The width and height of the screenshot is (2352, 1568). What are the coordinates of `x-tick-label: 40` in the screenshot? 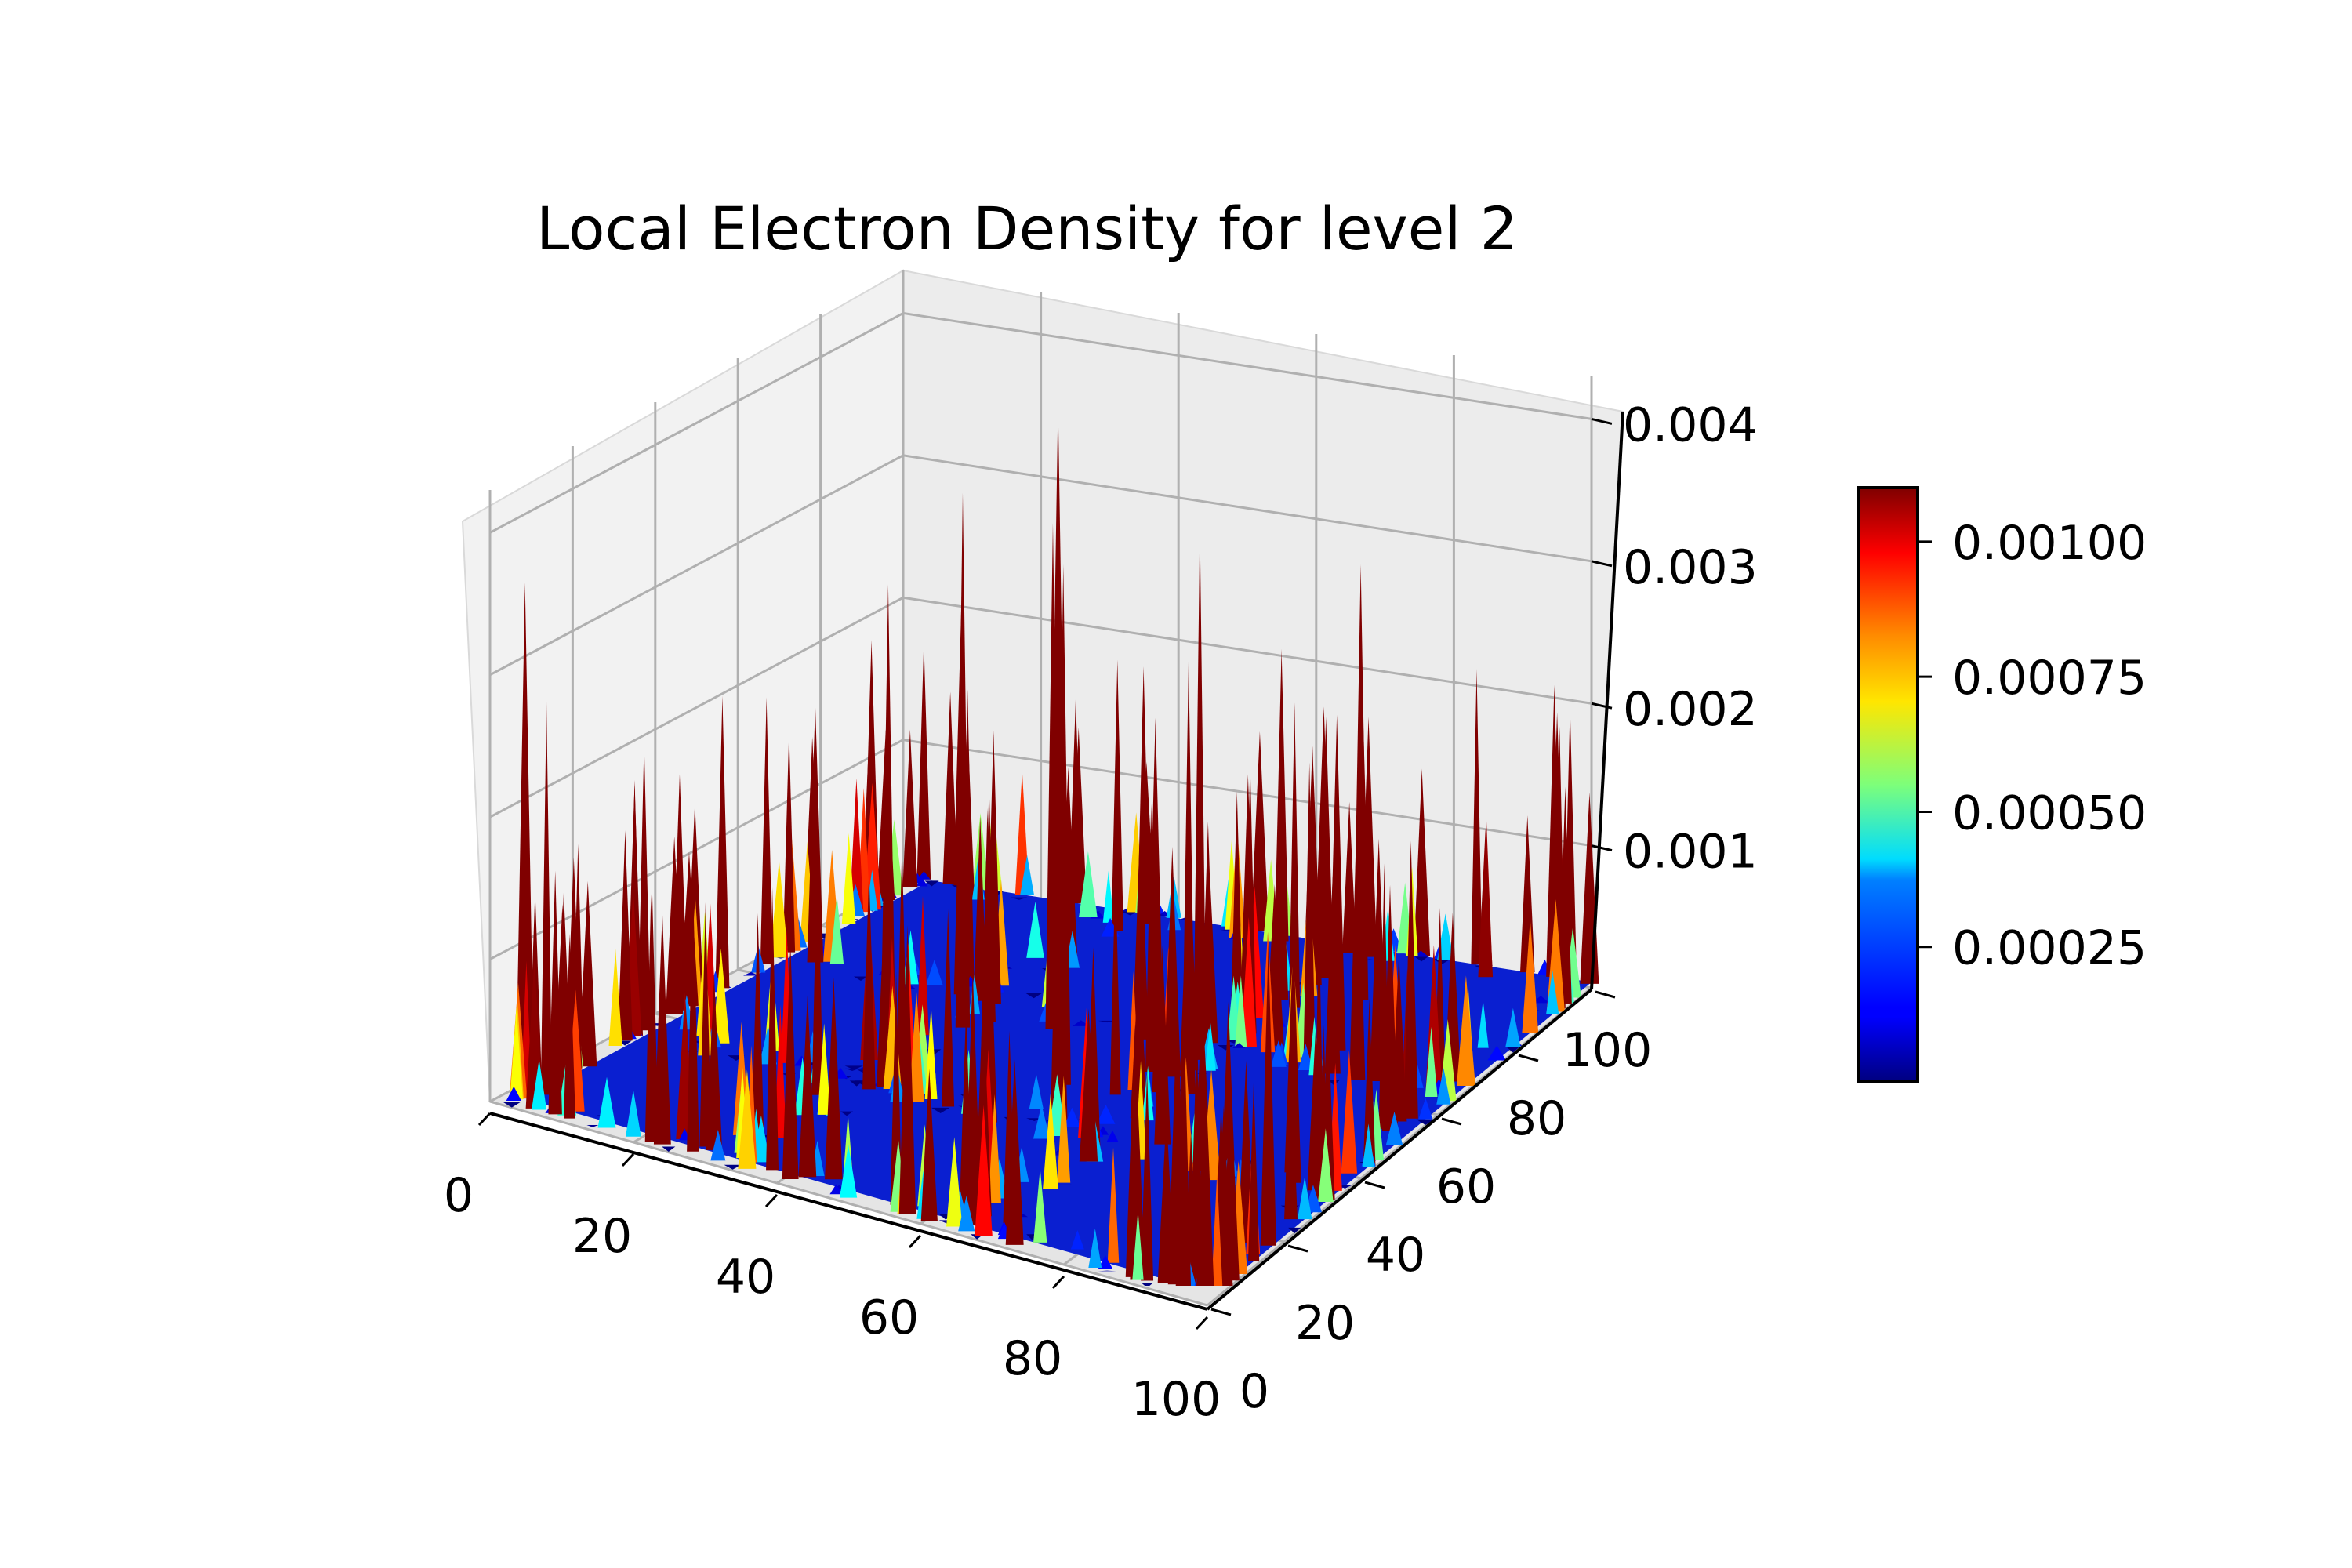 It's located at (745, 1277).